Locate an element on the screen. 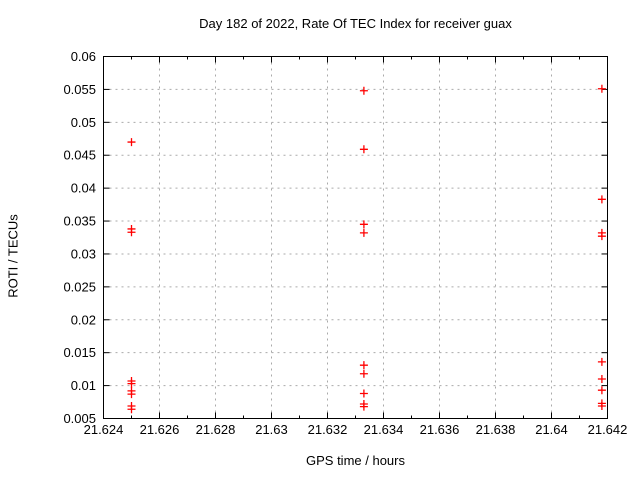 Image resolution: width=640 pixels, height=480 pixels. x-tick-label: 21.638 is located at coordinates (496, 429).